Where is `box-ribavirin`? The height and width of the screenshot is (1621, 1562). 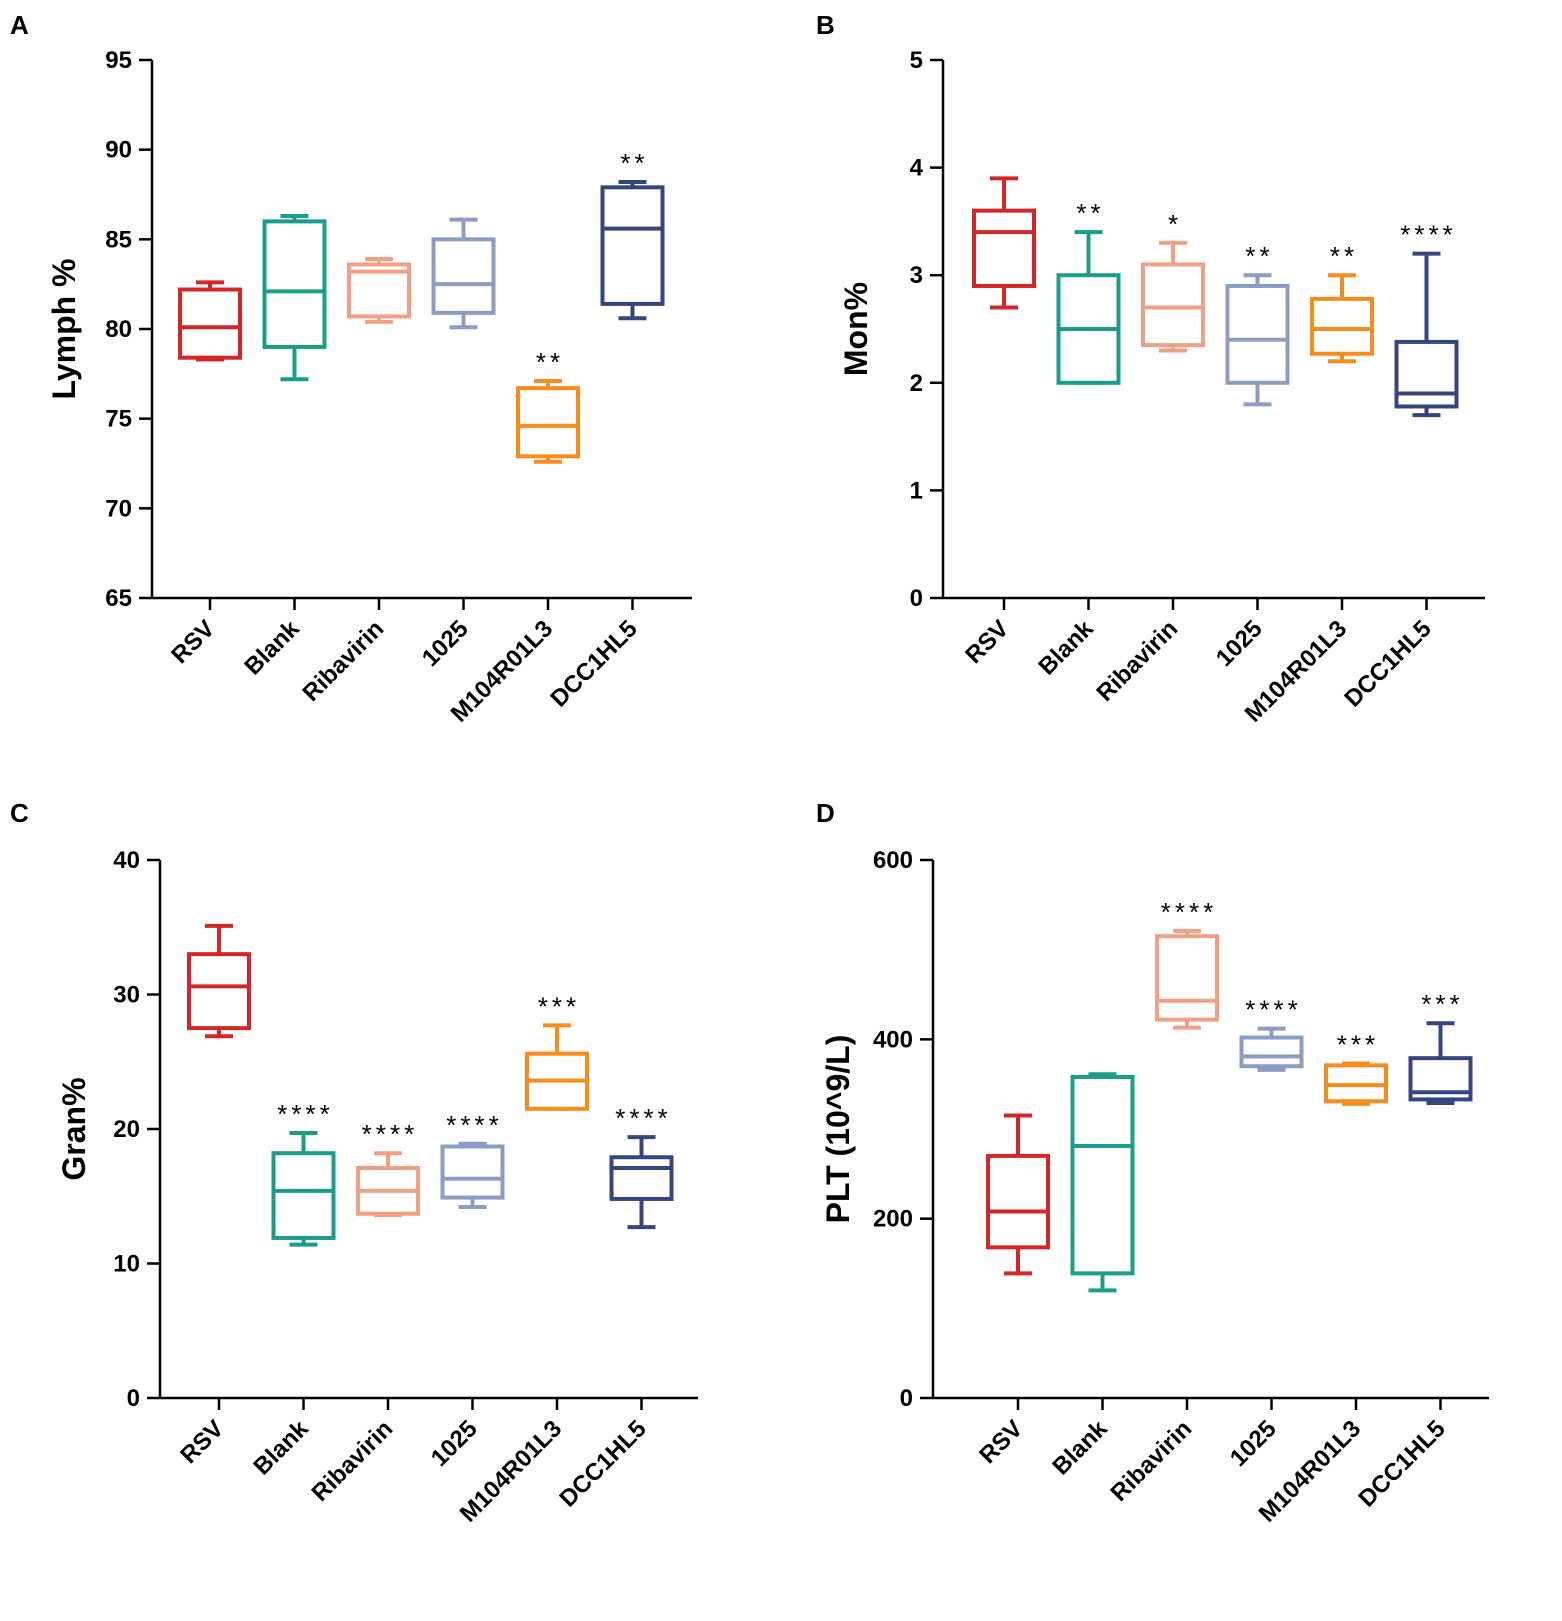
box-ribavirin is located at coordinates (379, 290).